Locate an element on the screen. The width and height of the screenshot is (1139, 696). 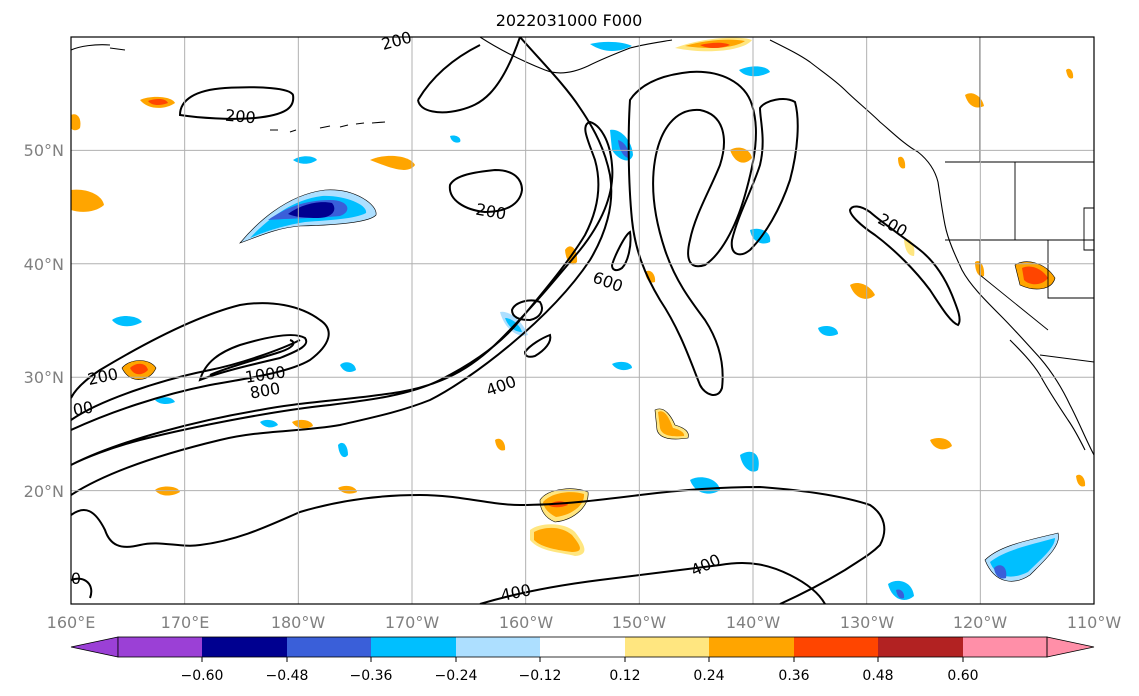
colorbar-tick-label: 0.60 is located at coordinates (962, 676).